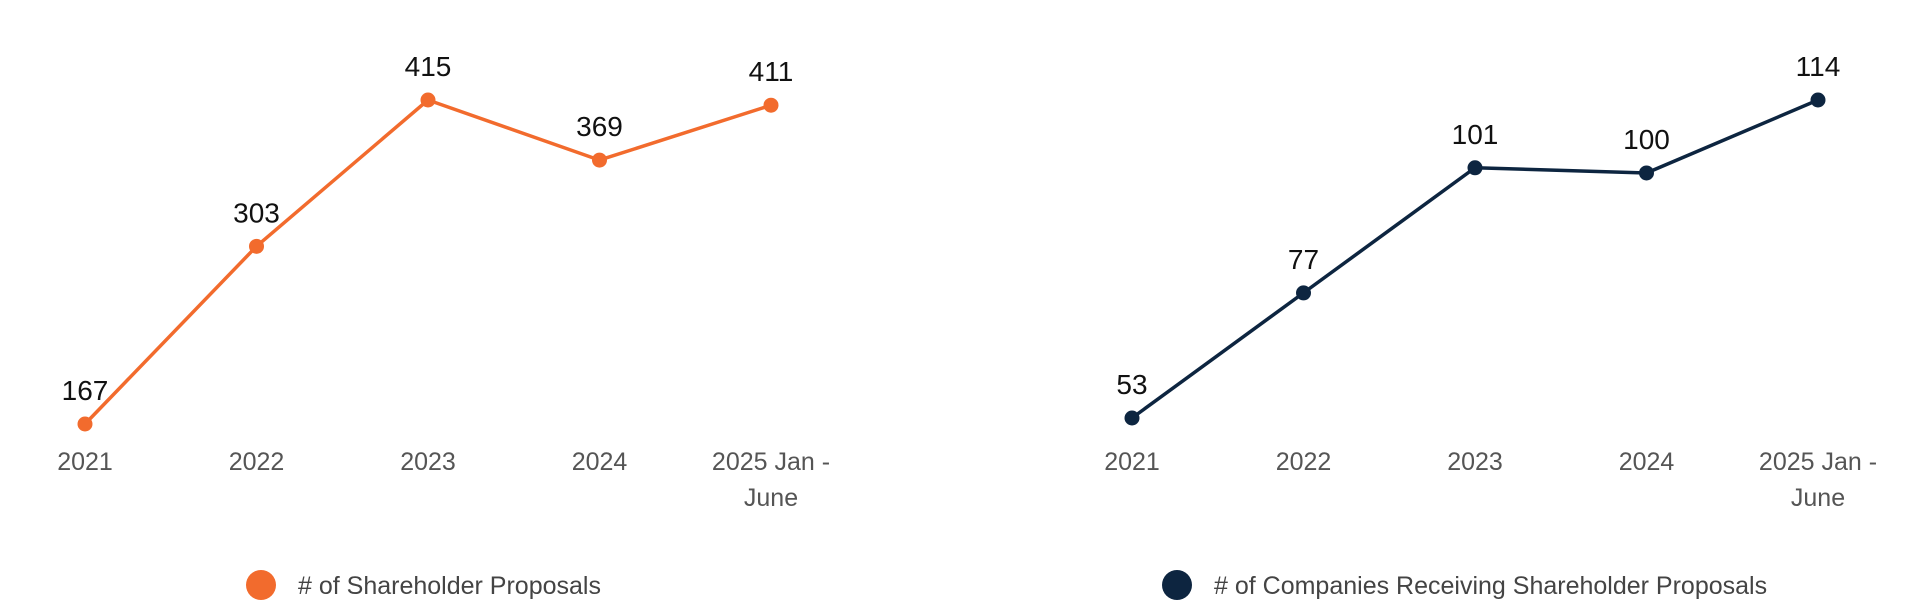 This screenshot has width=1920, height=609. What do you see at coordinates (1303, 259) in the screenshot?
I see `data-label: 77` at bounding box center [1303, 259].